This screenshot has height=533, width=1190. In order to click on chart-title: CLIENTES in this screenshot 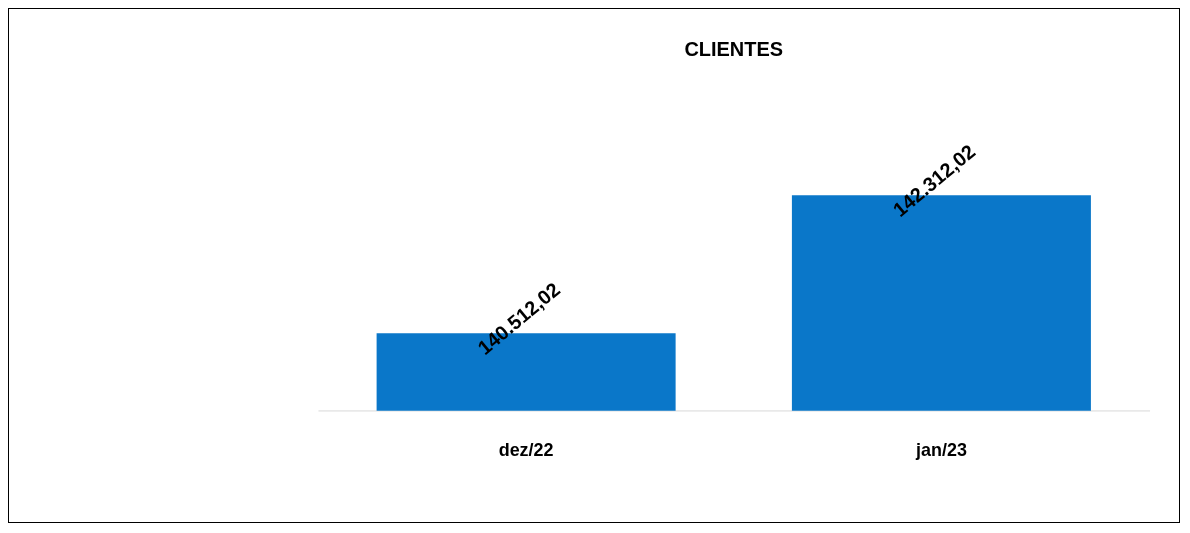, I will do `click(734, 49)`.